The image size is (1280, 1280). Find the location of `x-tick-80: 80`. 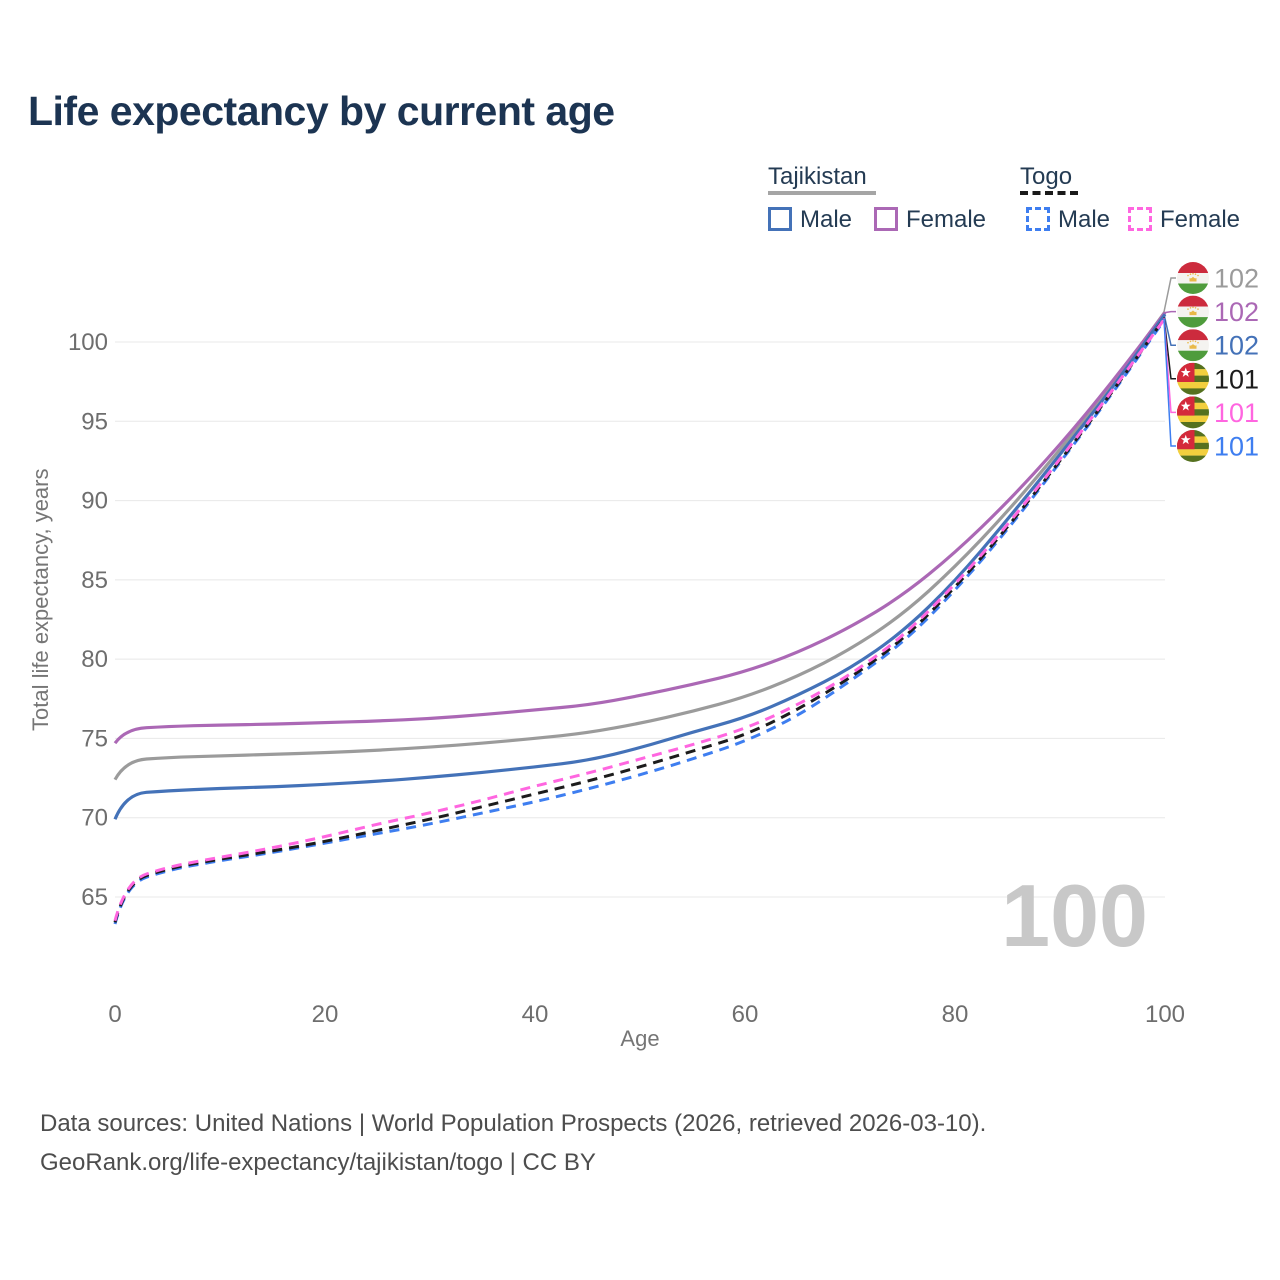

x-tick-80: 80 is located at coordinates (955, 1014).